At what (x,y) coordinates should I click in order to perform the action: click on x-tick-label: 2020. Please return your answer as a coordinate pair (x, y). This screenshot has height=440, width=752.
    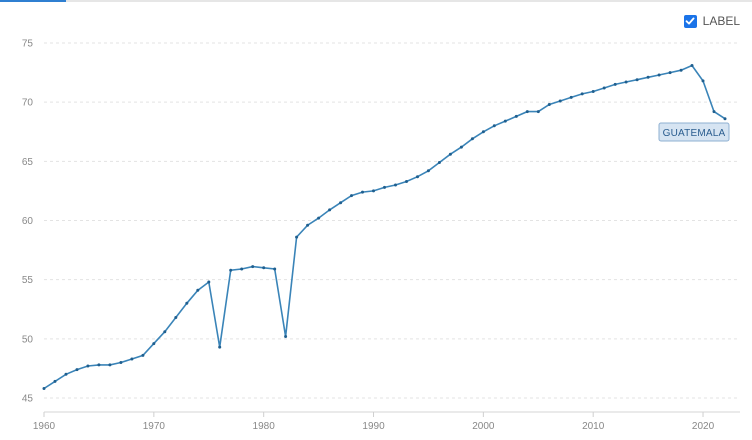
    Looking at the image, I should click on (703, 426).